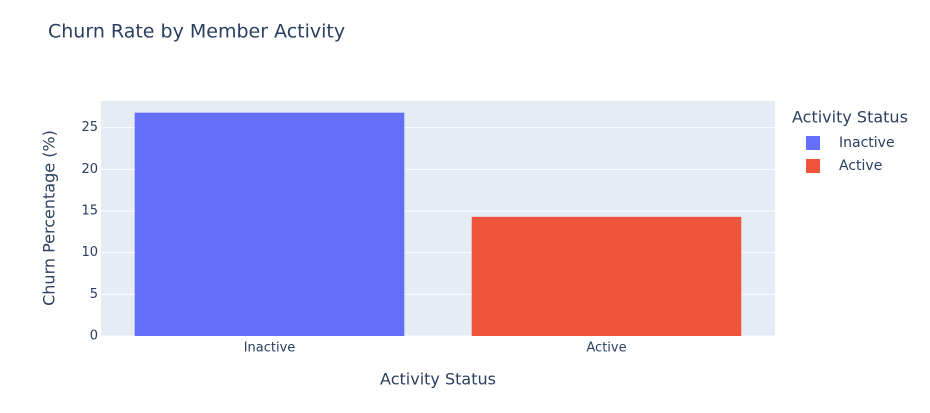 The image size is (930, 413). I want to click on chart-title: Churn Rate by Member Activity, so click(196, 32).